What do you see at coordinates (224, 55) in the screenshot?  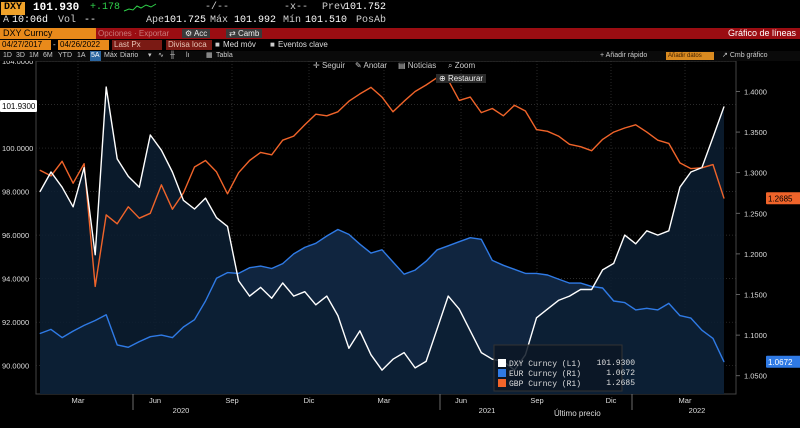 I see `table-button: Tabla` at bounding box center [224, 55].